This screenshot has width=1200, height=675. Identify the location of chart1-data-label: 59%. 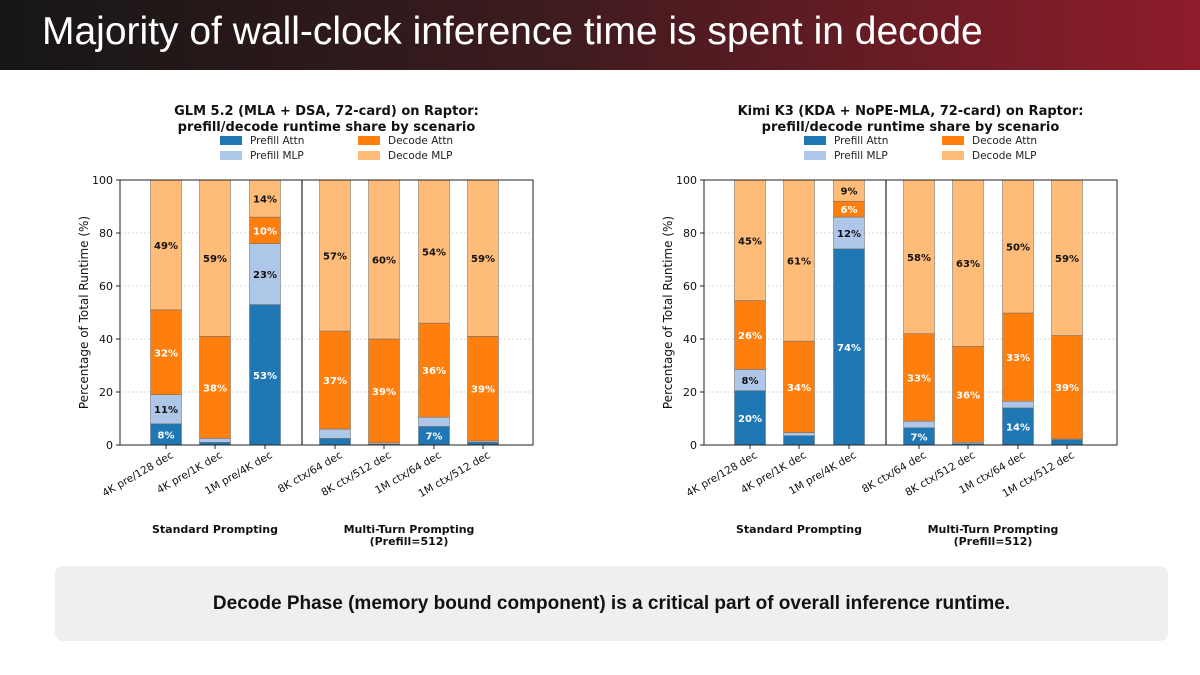
(1067, 259).